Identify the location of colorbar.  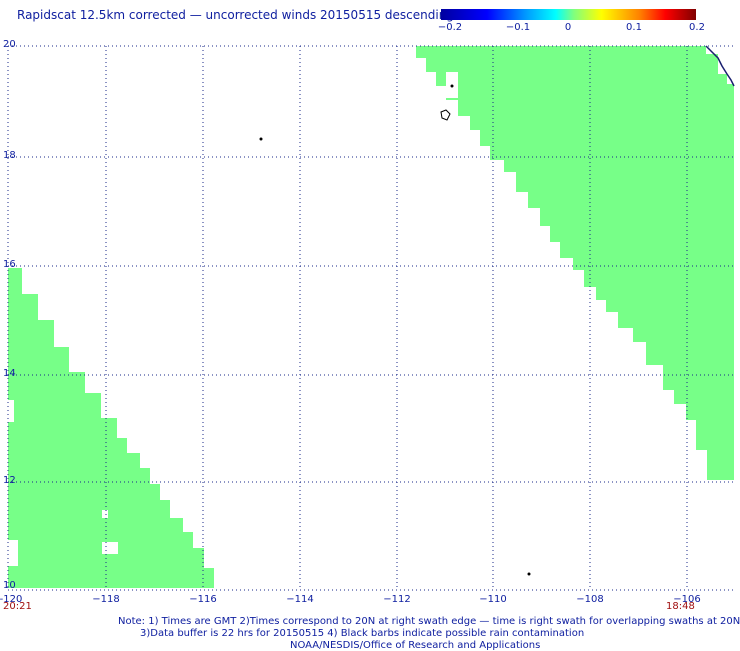
(568, 14).